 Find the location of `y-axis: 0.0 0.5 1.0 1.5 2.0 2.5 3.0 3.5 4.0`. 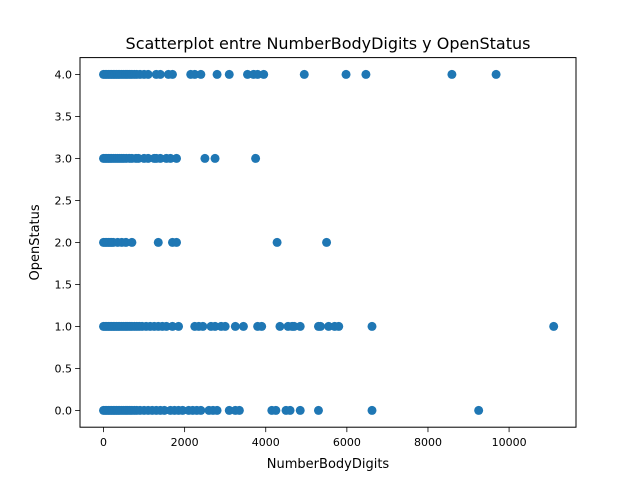

y-axis: 0.0 0.5 1.0 1.5 2.0 2.5 3.0 3.5 4.0 is located at coordinates (67, 242).